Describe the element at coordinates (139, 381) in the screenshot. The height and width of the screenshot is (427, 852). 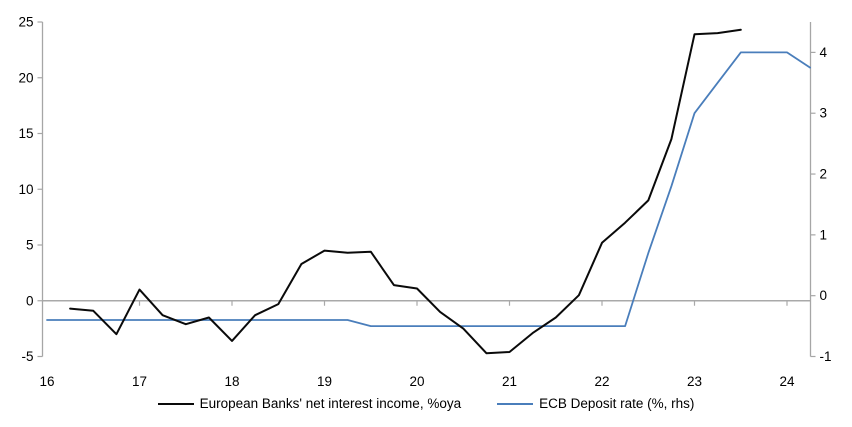
I see `x-axis-tick-label: 17` at that location.